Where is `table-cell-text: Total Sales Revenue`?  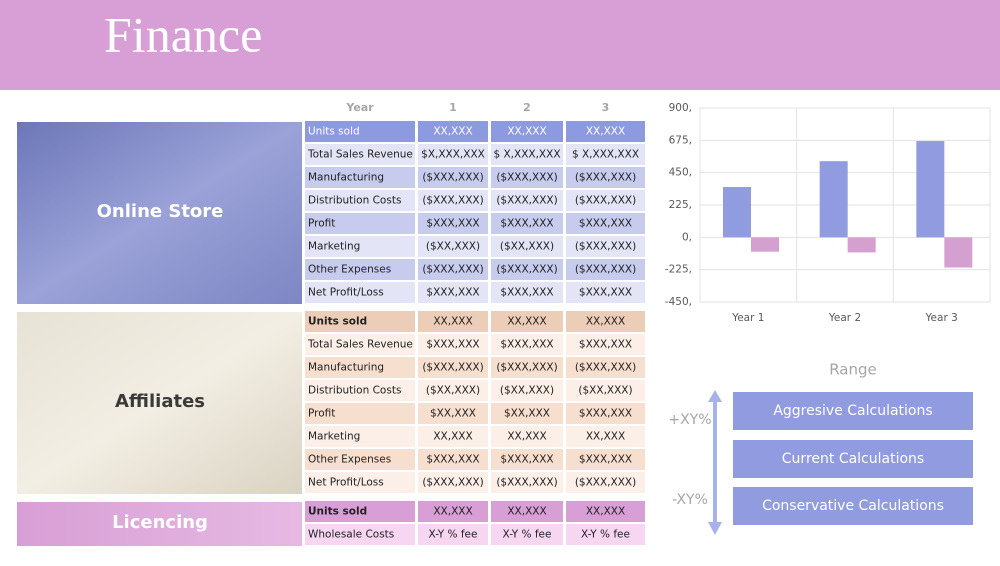 table-cell-text: Total Sales Revenue is located at coordinates (360, 345).